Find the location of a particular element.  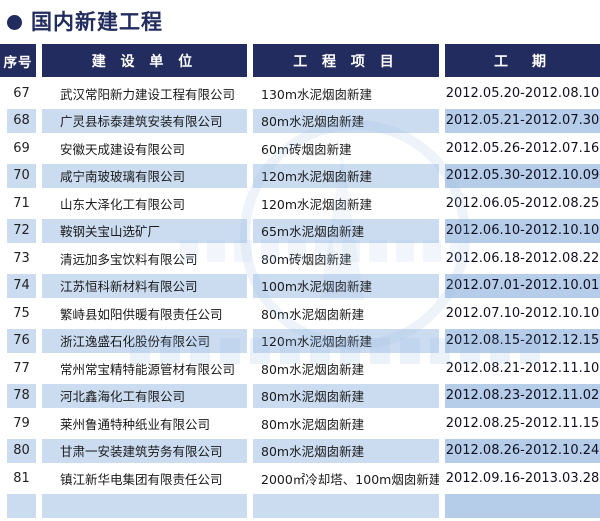

row-number: 76 is located at coordinates (21, 343).